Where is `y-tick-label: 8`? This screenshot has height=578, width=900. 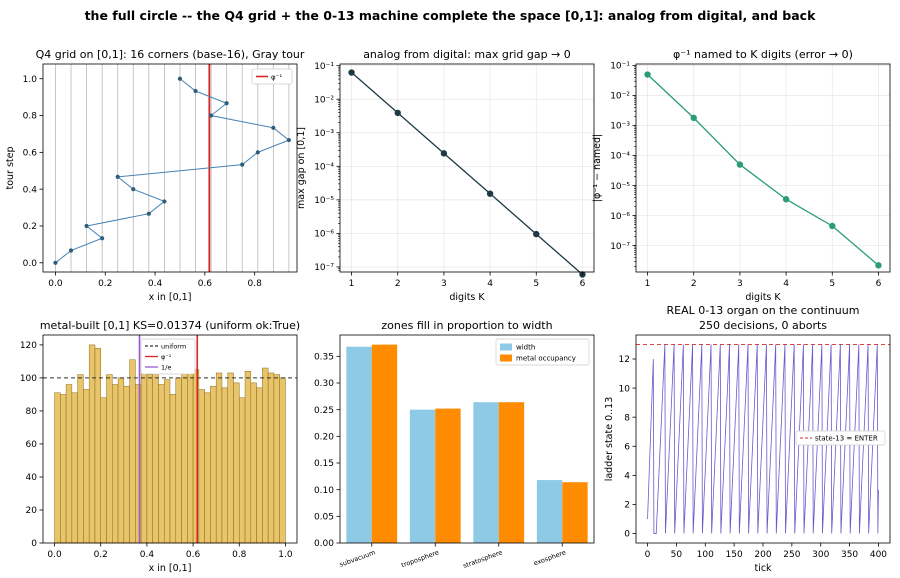
y-tick-label: 8 is located at coordinates (627, 418).